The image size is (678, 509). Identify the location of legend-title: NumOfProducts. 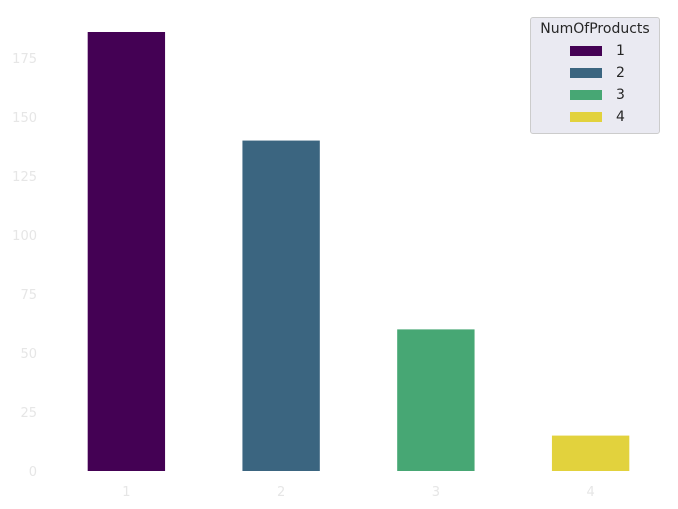
(595, 29).